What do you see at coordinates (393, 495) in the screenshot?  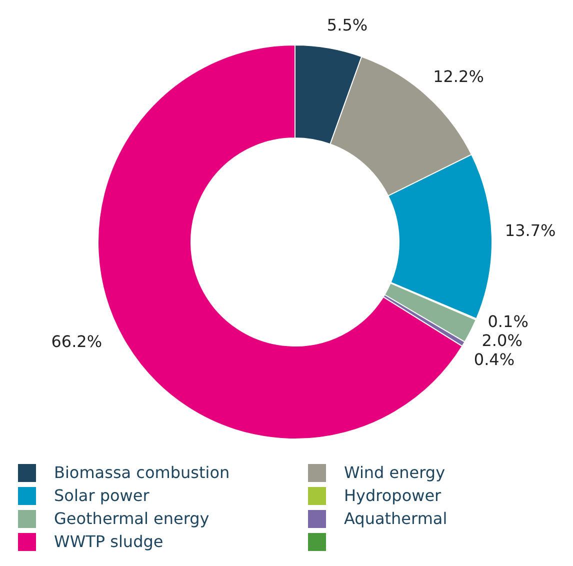 I see `legend-label: Hydropower` at bounding box center [393, 495].